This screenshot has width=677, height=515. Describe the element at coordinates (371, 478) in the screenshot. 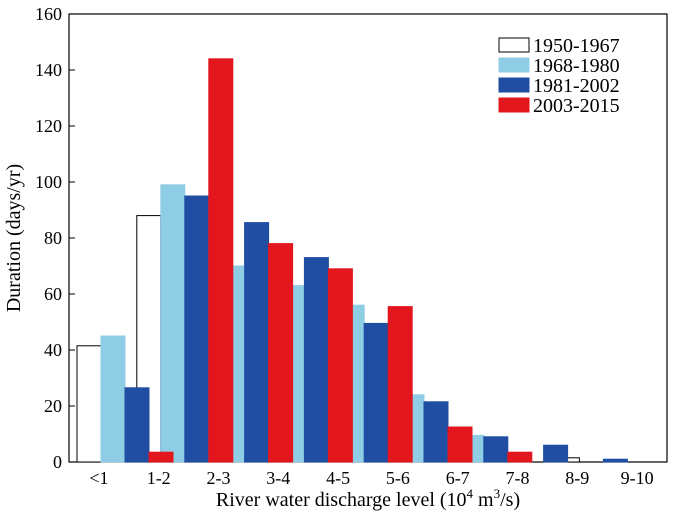

I see `x-axis: <1 1-2 2-3 3-4 4-5 5-6 6-7 7-8 8-9 9-10` at that location.